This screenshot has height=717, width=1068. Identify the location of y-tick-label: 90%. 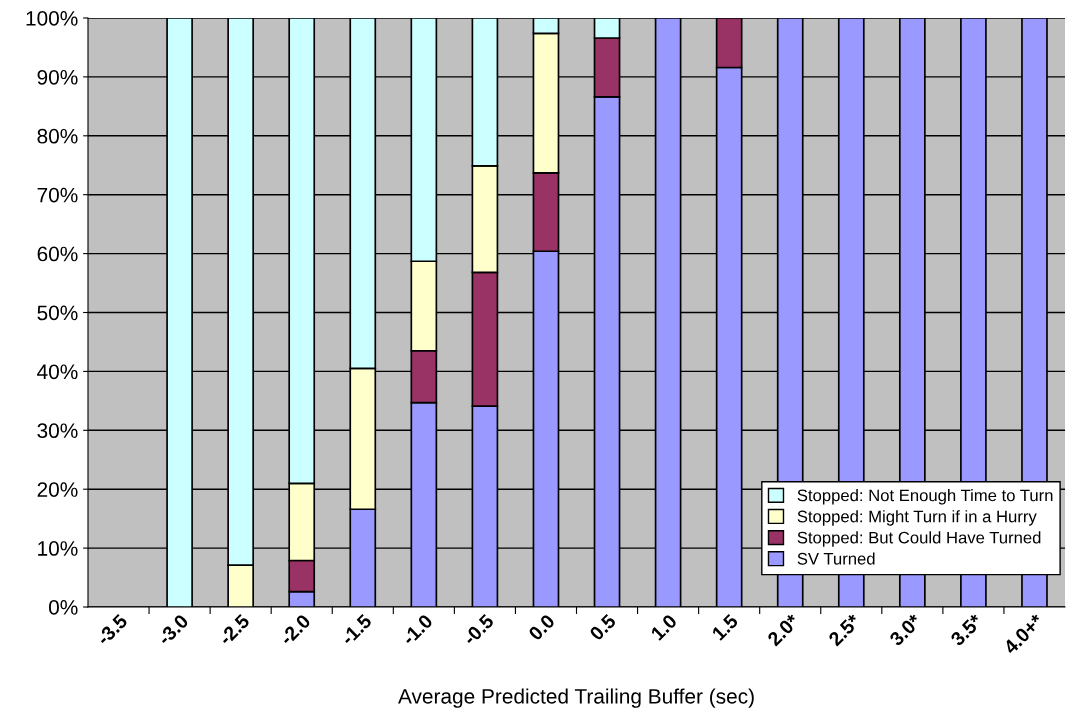
(57, 77).